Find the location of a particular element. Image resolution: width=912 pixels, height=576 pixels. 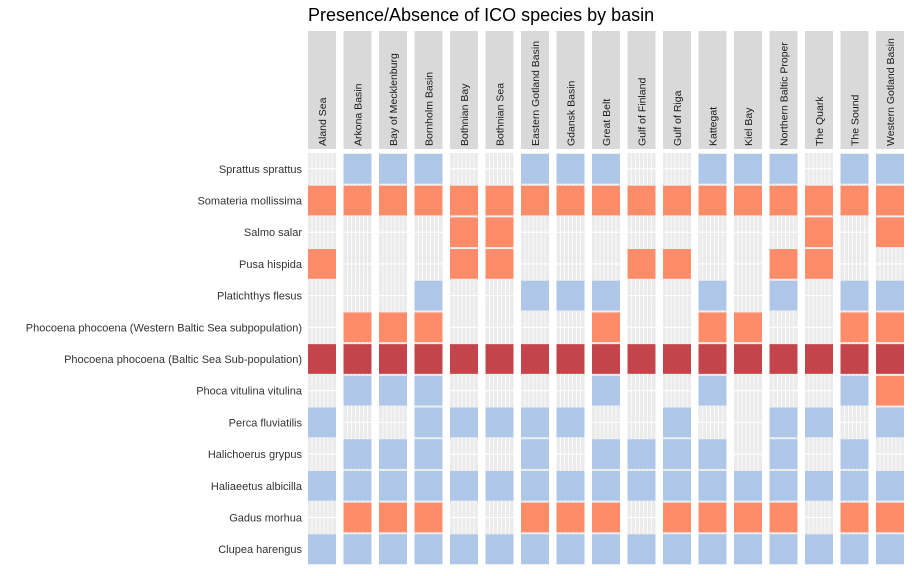

basin-label: Gulf of Riga is located at coordinates (678, 118).